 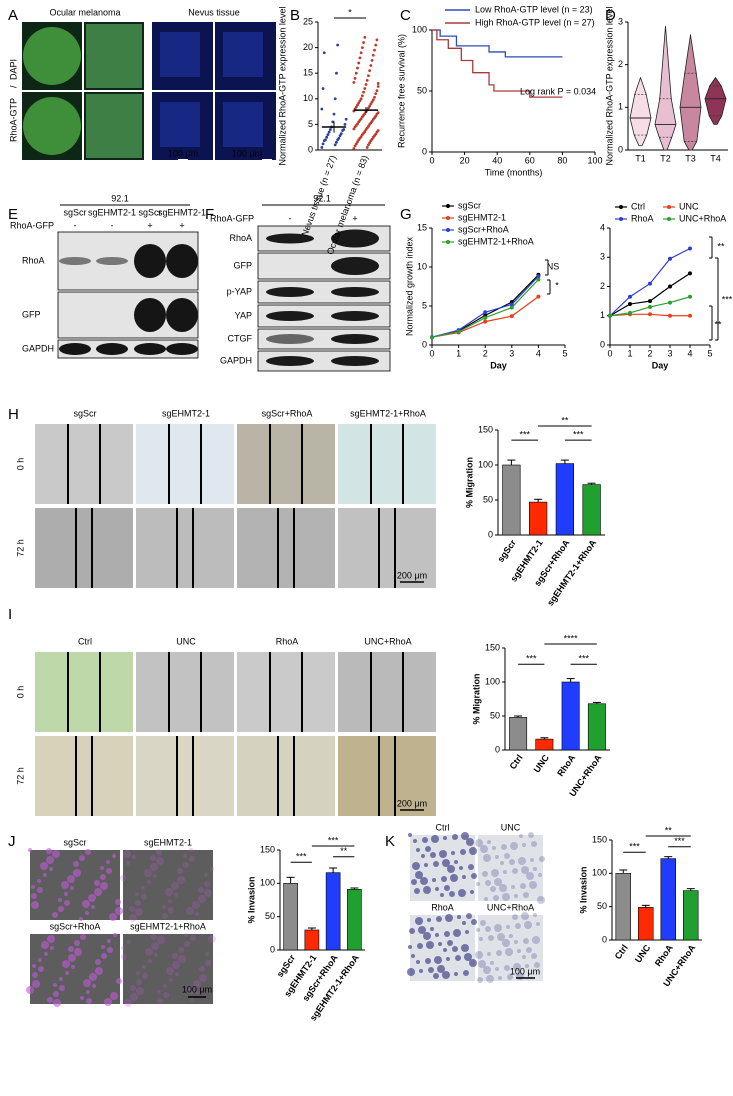 I want to click on legend-label: UNC, so click(x=689, y=206).